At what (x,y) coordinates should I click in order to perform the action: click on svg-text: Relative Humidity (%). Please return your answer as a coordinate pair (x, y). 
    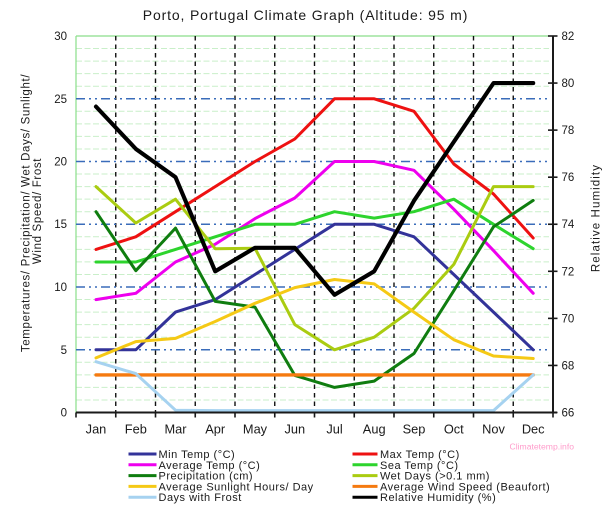
    Looking at the image, I should click on (438, 498).